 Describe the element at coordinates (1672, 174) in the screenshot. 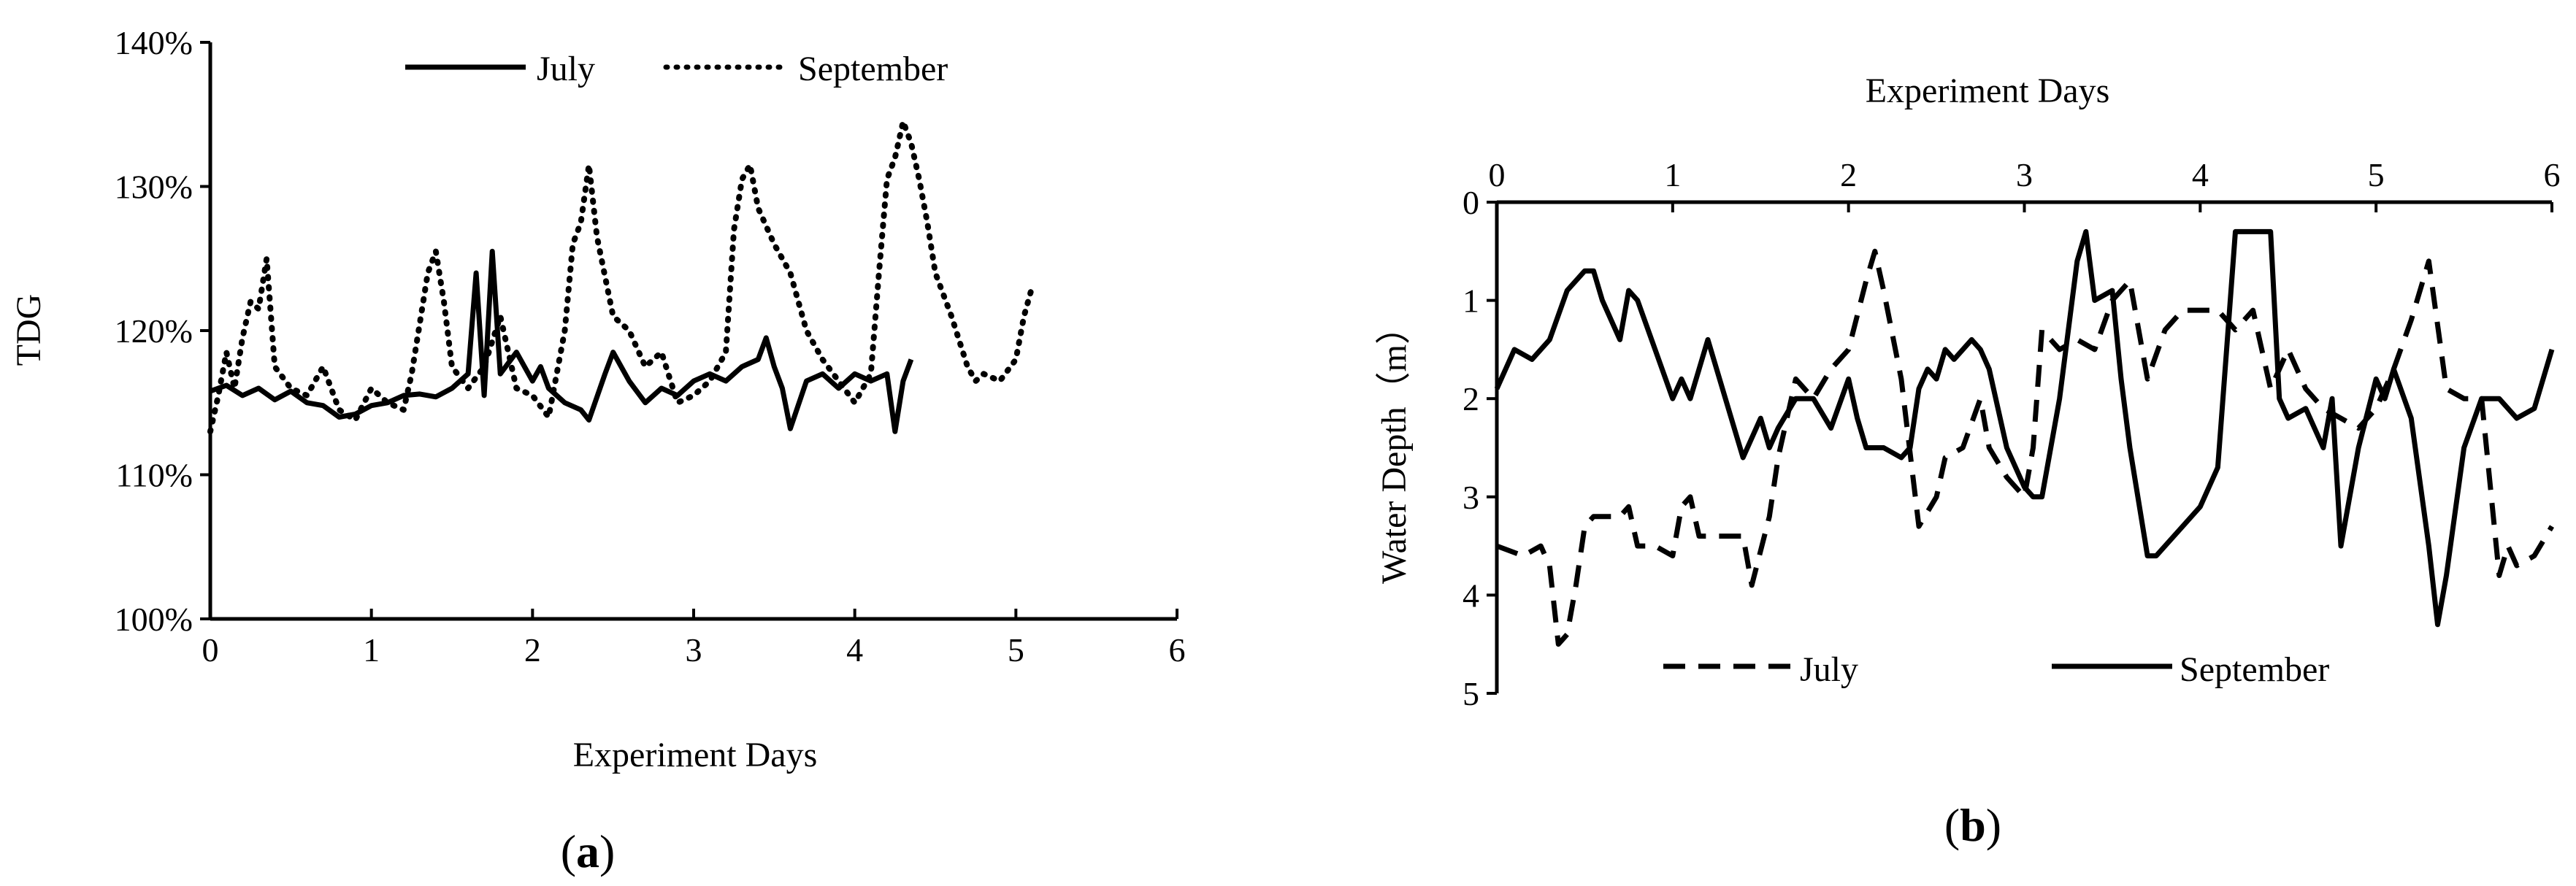

I see `chart-b-x-tick-label: 1` at that location.